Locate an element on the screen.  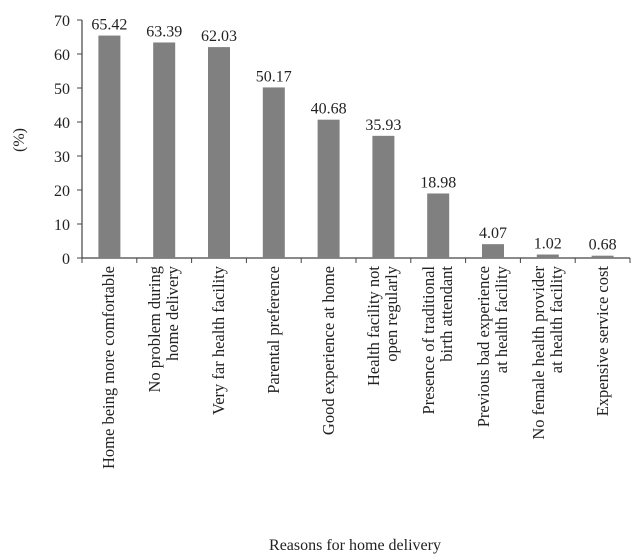
value-label: 0.68 is located at coordinates (603, 245).